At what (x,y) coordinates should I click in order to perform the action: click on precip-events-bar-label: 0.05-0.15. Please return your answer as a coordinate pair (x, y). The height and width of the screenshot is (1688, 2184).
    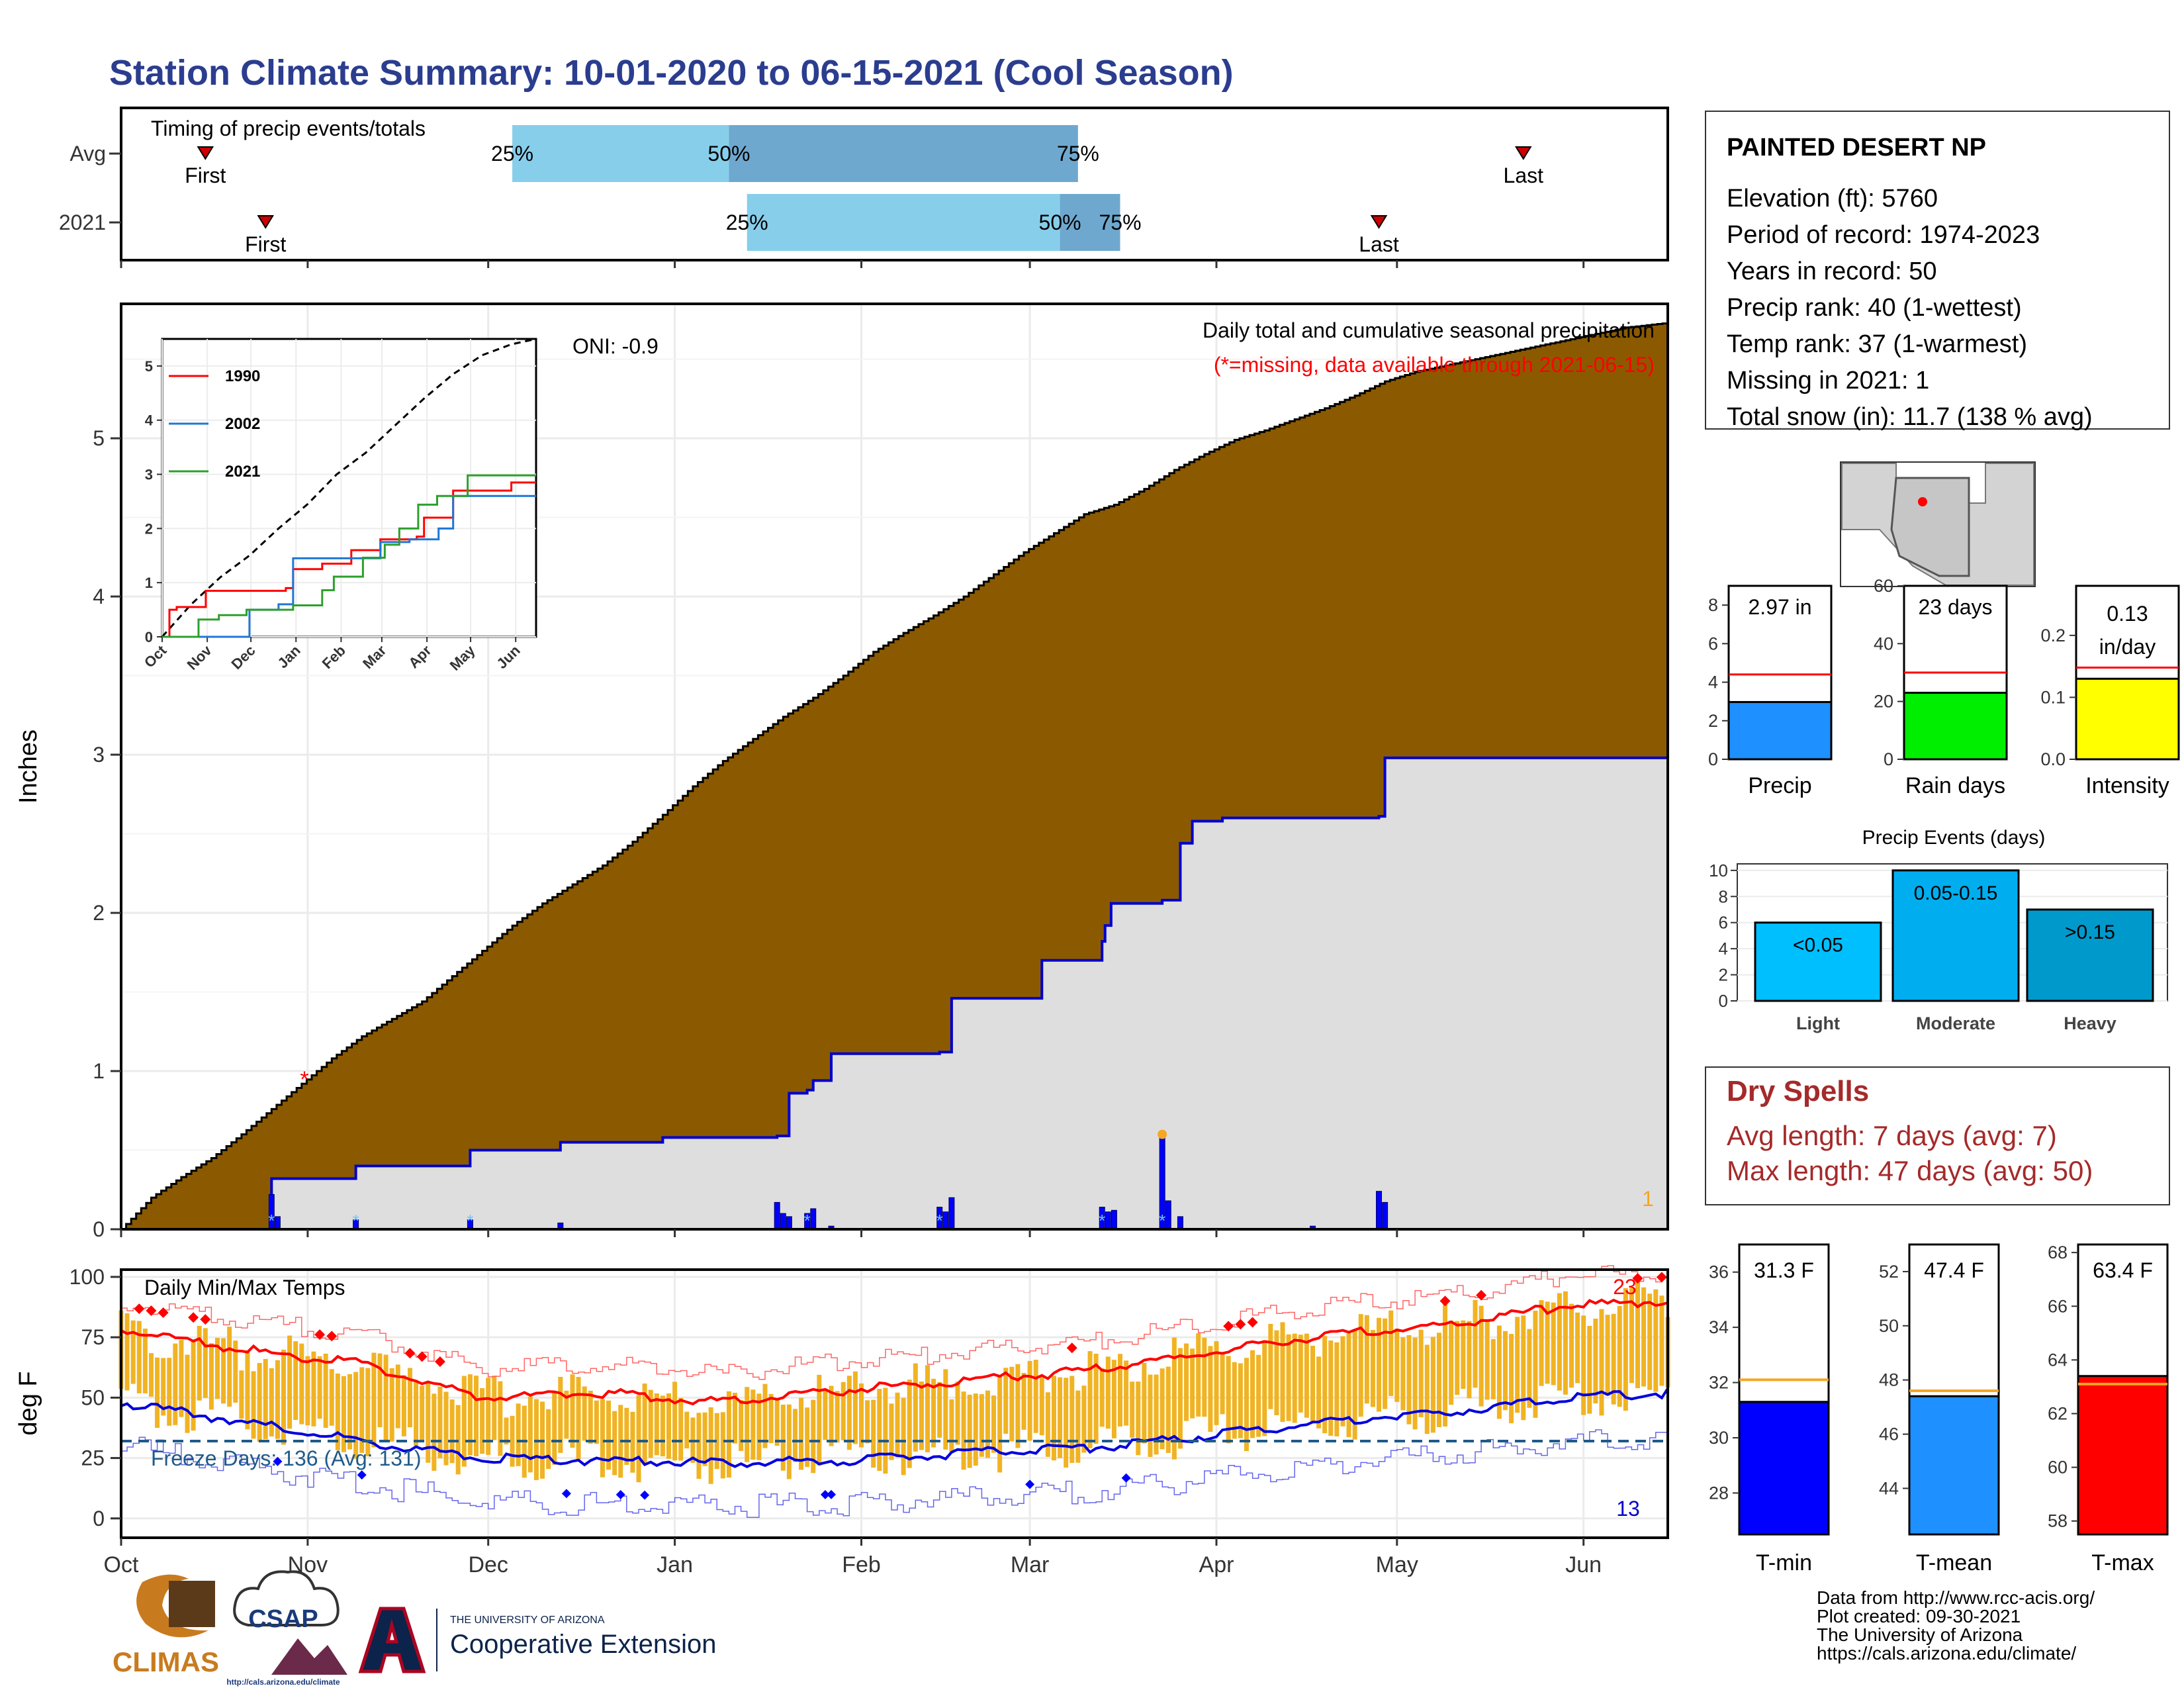
    Looking at the image, I should click on (1956, 893).